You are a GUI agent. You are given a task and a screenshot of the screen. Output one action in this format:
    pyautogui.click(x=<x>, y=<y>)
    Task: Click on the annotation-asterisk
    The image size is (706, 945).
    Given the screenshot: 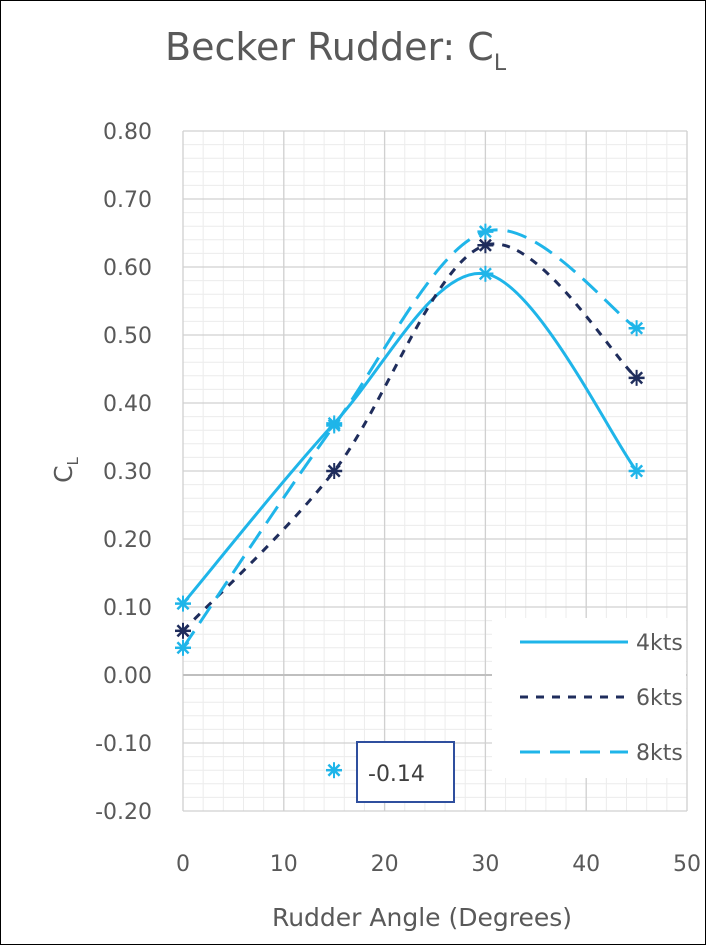 What is the action you would take?
    pyautogui.click(x=334, y=770)
    